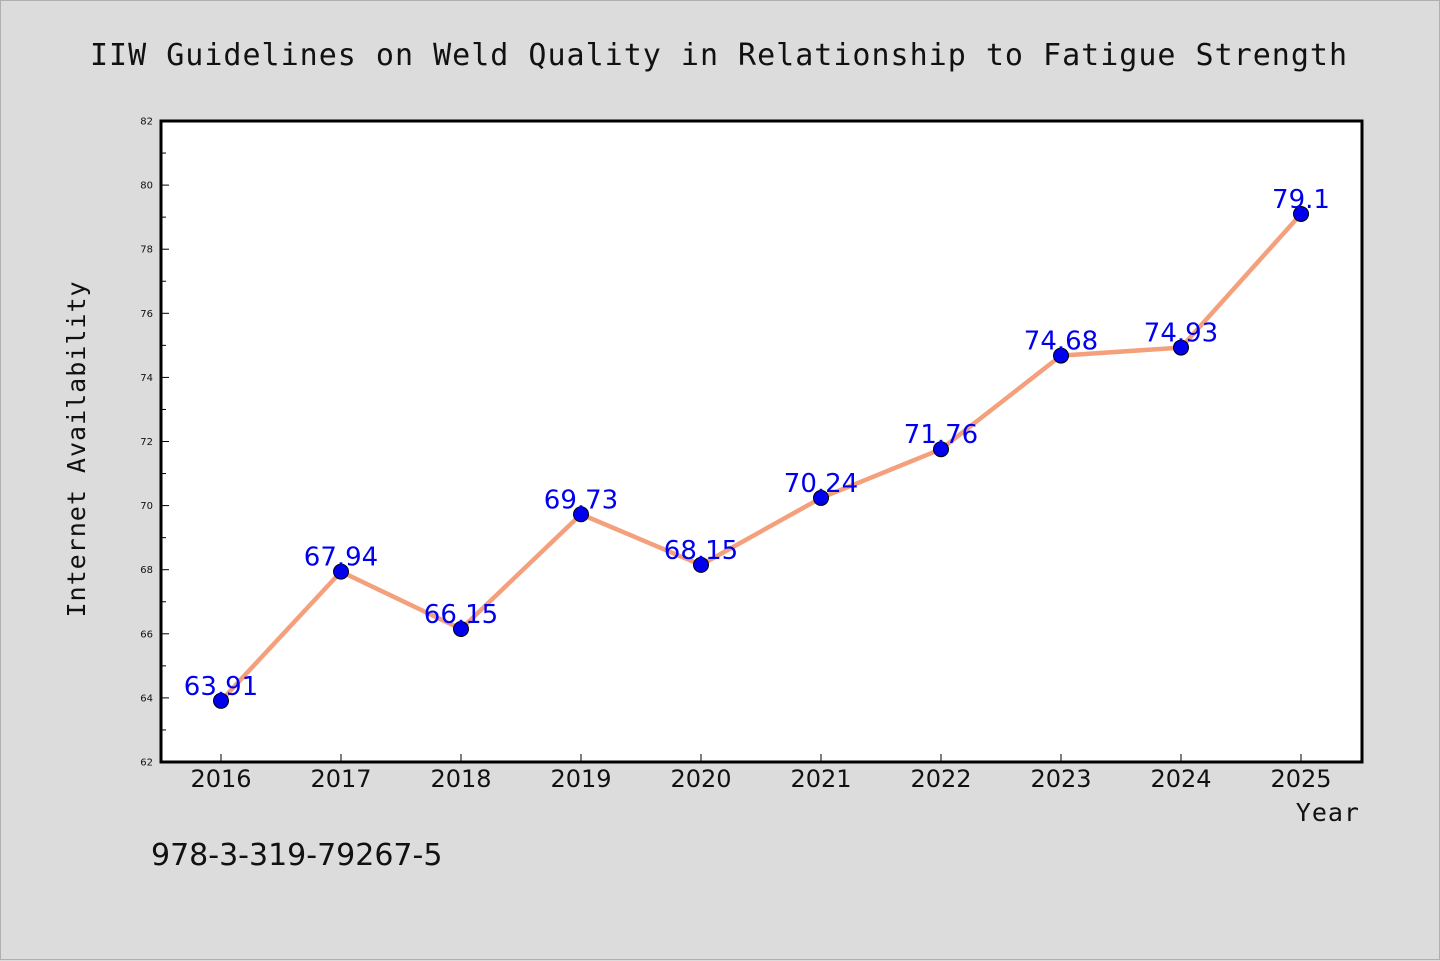 Image resolution: width=1440 pixels, height=961 pixels. What do you see at coordinates (701, 551) in the screenshot?
I see `data-label: 68.15` at bounding box center [701, 551].